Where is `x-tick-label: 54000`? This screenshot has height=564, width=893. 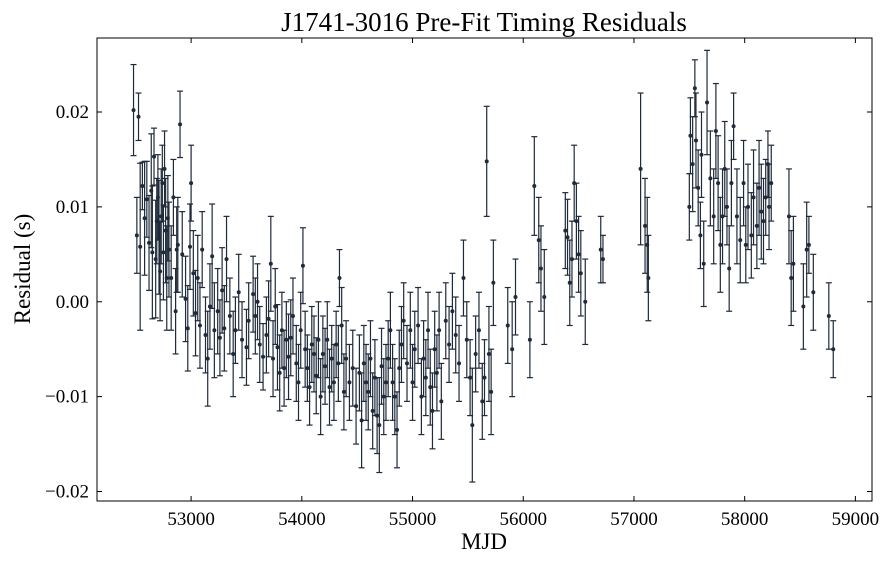
x-tick-label: 54000 is located at coordinates (302, 519).